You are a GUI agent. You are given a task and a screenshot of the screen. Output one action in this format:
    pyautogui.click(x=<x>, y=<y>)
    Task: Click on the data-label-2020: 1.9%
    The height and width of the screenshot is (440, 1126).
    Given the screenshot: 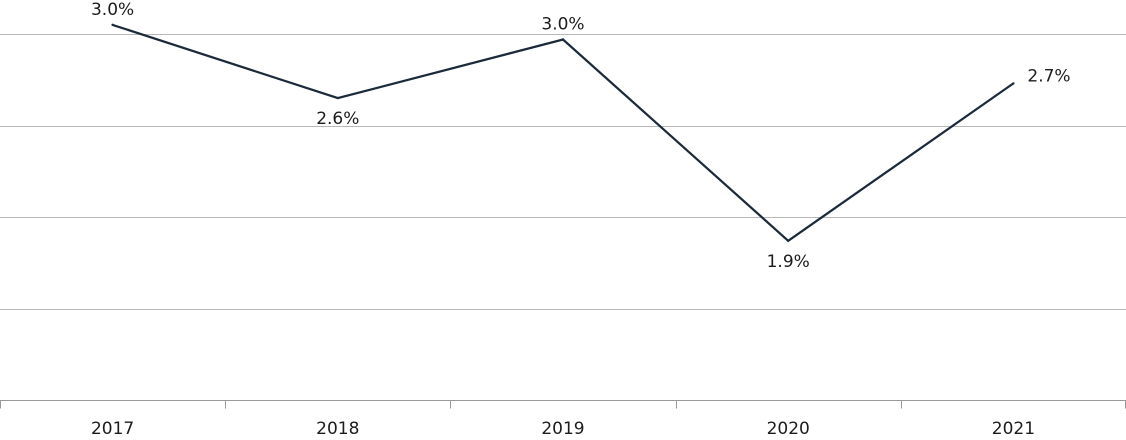 What is the action you would take?
    pyautogui.click(x=788, y=262)
    